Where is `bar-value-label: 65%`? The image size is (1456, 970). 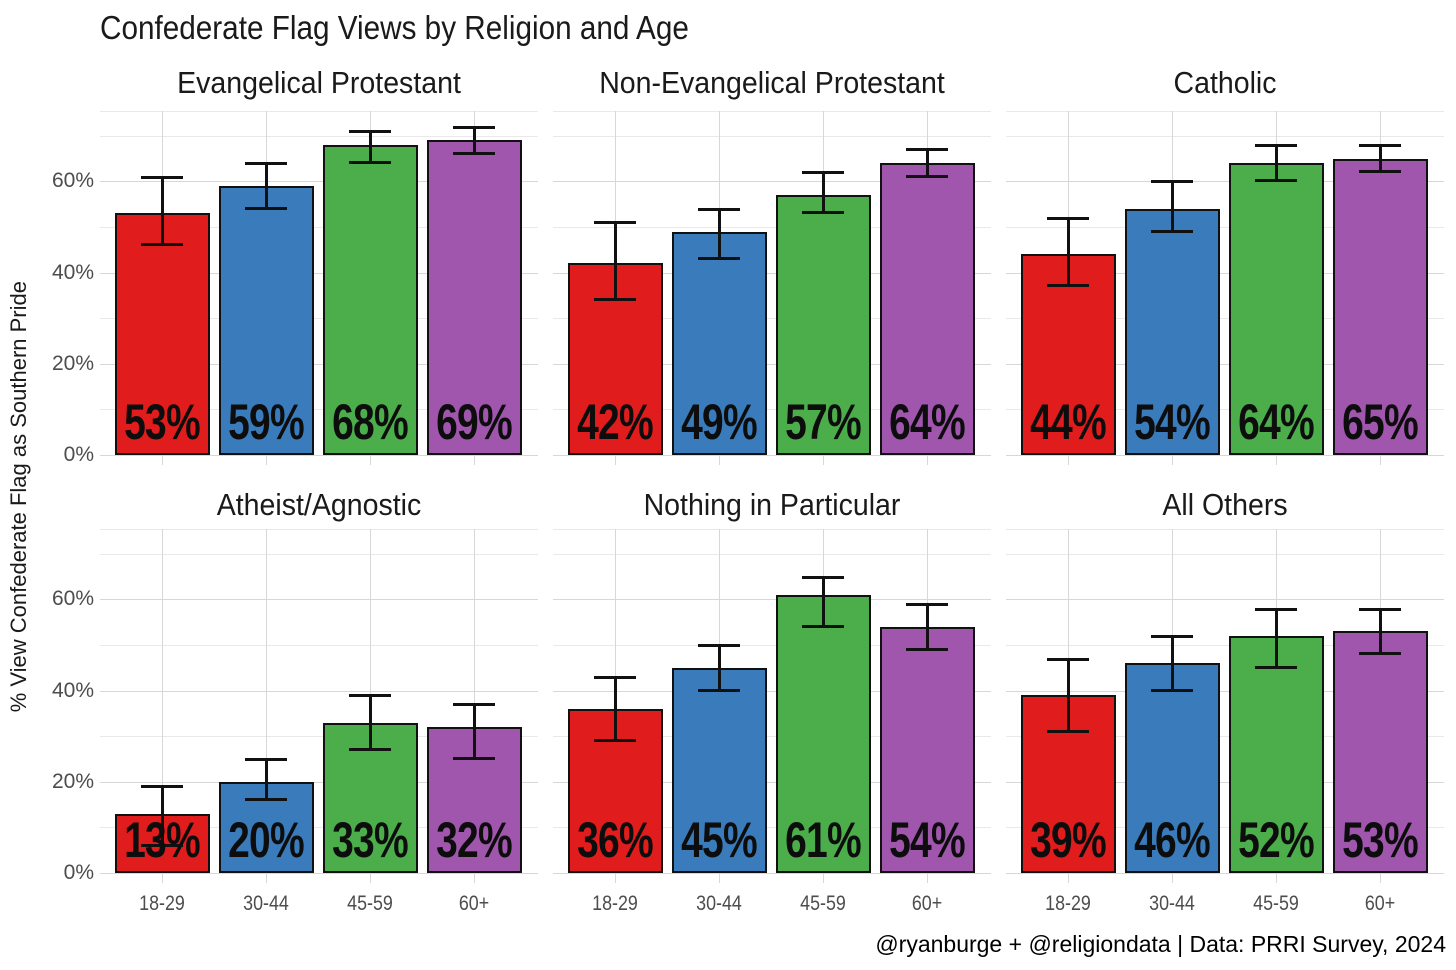 bar-value-label: 65% is located at coordinates (1380, 422).